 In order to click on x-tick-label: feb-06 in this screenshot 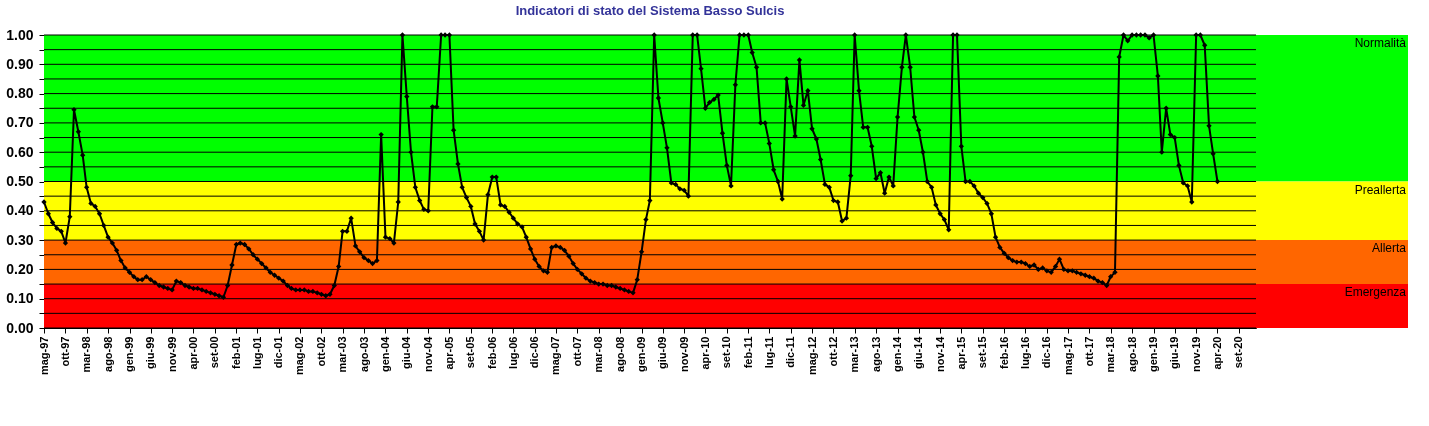, I will do `click(491, 352)`.